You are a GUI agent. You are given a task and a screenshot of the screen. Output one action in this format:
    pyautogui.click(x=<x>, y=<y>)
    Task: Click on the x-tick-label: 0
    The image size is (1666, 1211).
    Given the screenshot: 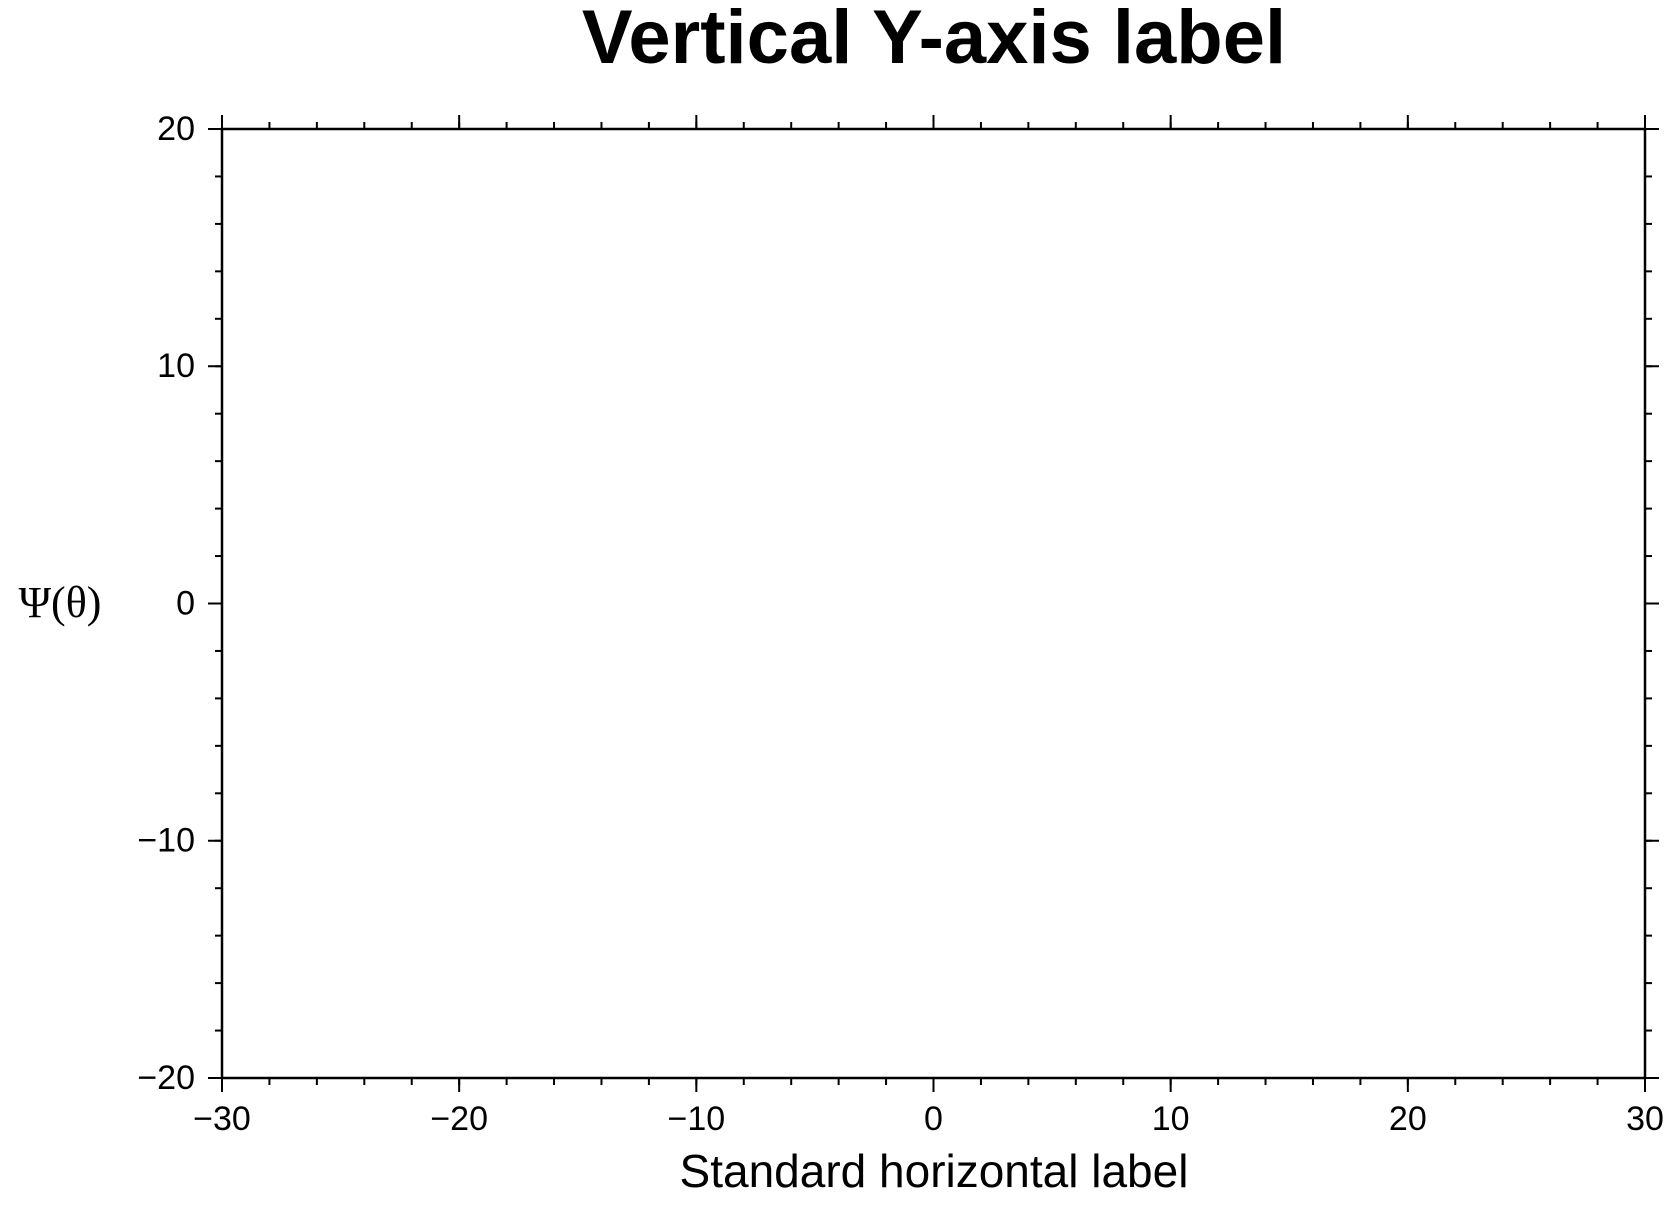 What is the action you would take?
    pyautogui.click(x=933, y=1119)
    